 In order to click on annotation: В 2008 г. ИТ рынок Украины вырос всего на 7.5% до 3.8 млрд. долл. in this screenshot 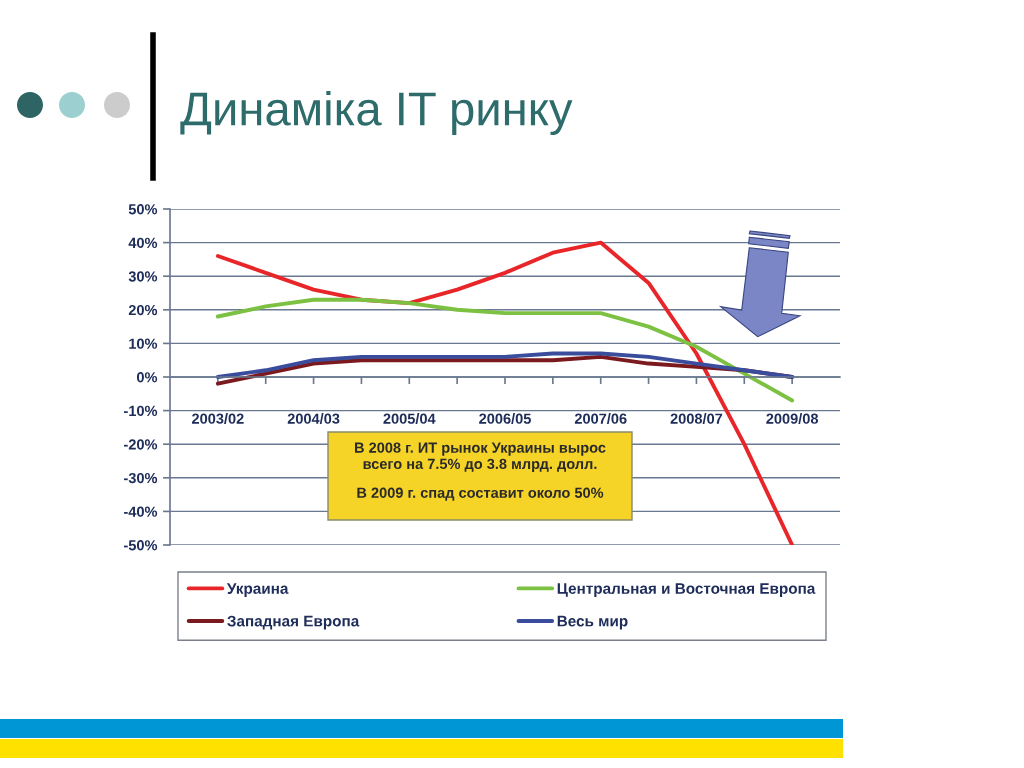, I will do `click(480, 457)`.